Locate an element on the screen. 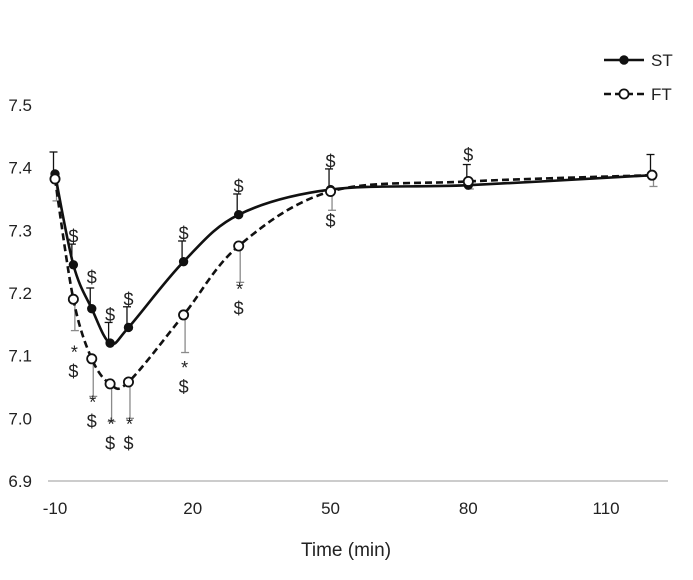 The width and height of the screenshot is (693, 580). legend-label: FT is located at coordinates (661, 94).